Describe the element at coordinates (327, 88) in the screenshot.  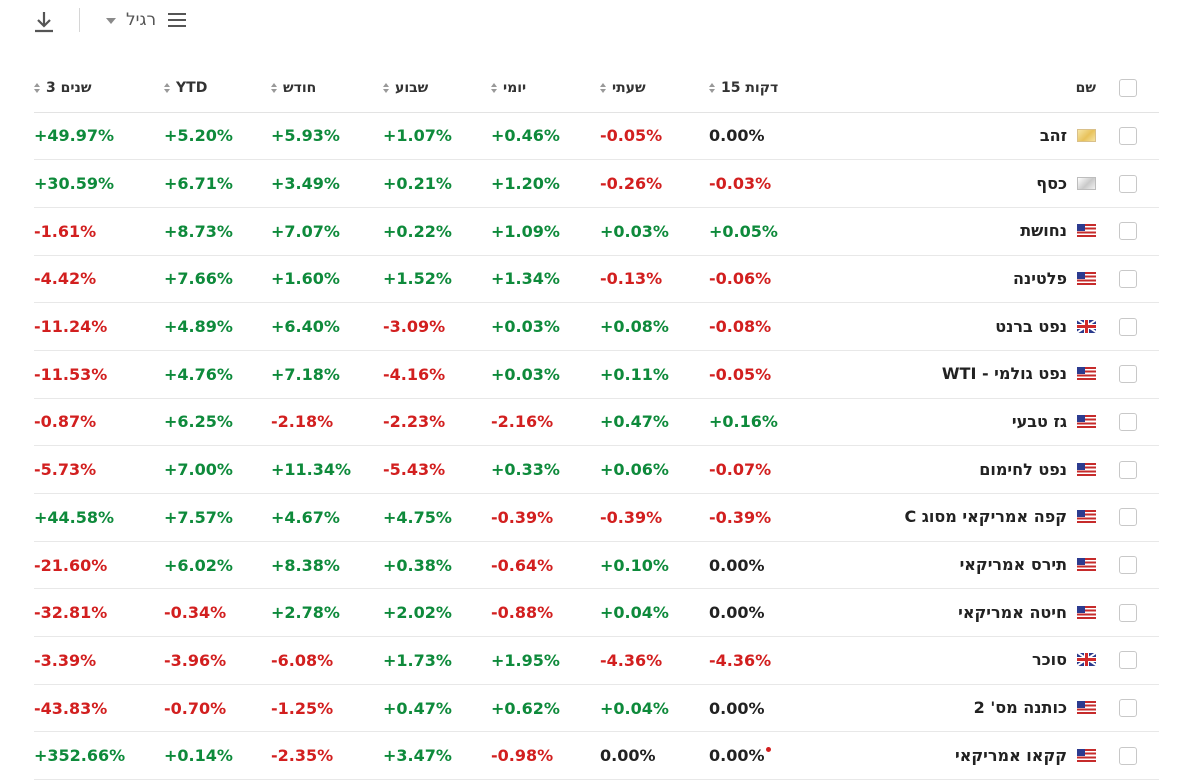
I see `col-header-month: חודש` at that location.